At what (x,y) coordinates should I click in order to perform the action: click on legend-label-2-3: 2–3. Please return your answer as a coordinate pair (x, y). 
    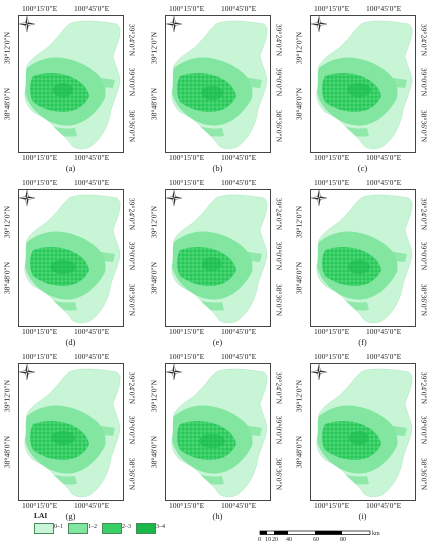
    Looking at the image, I should click on (126, 527).